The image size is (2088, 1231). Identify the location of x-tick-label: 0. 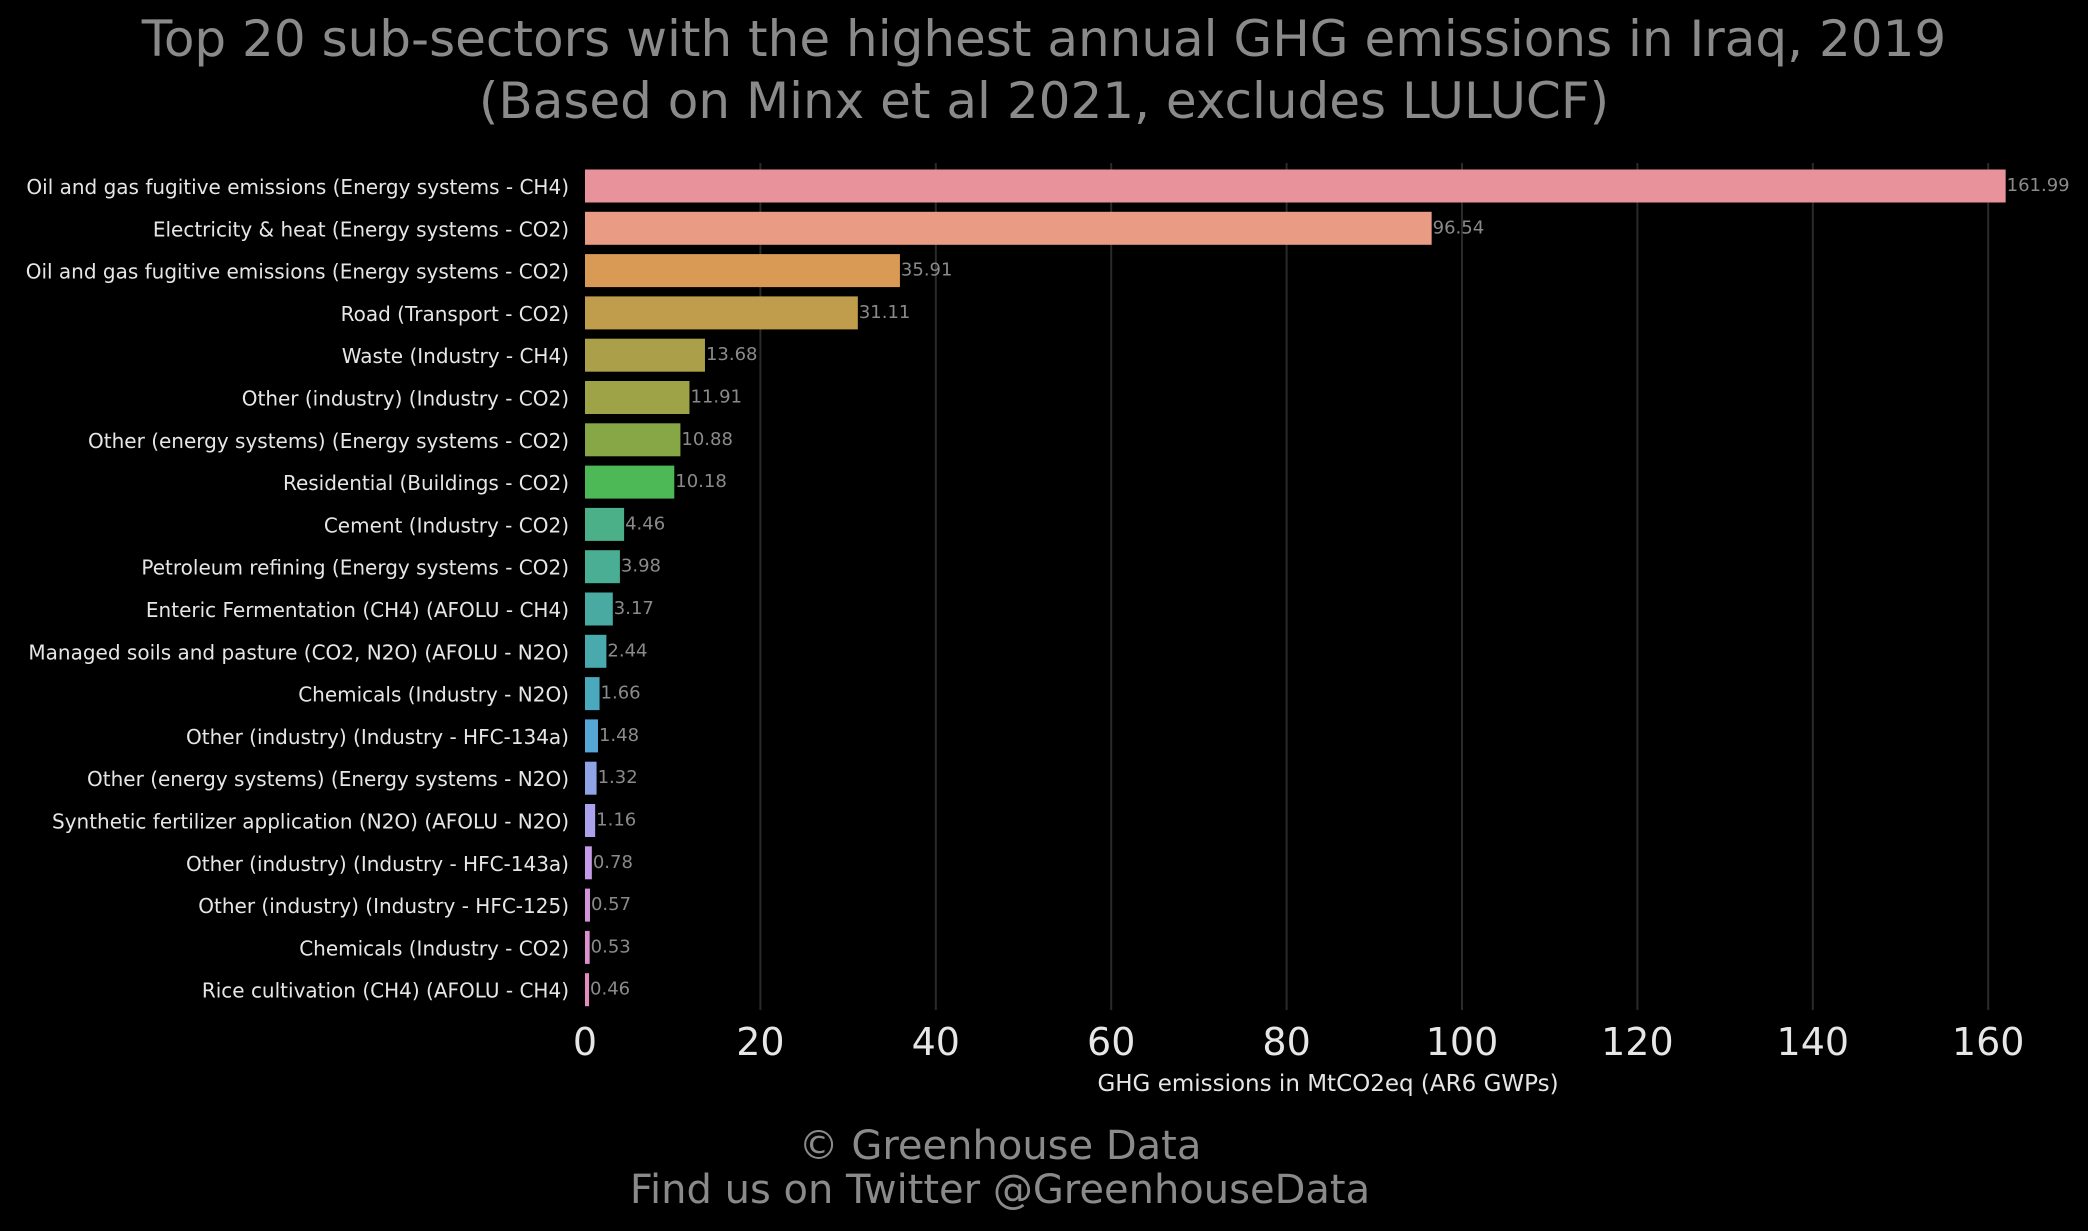
(585, 1042).